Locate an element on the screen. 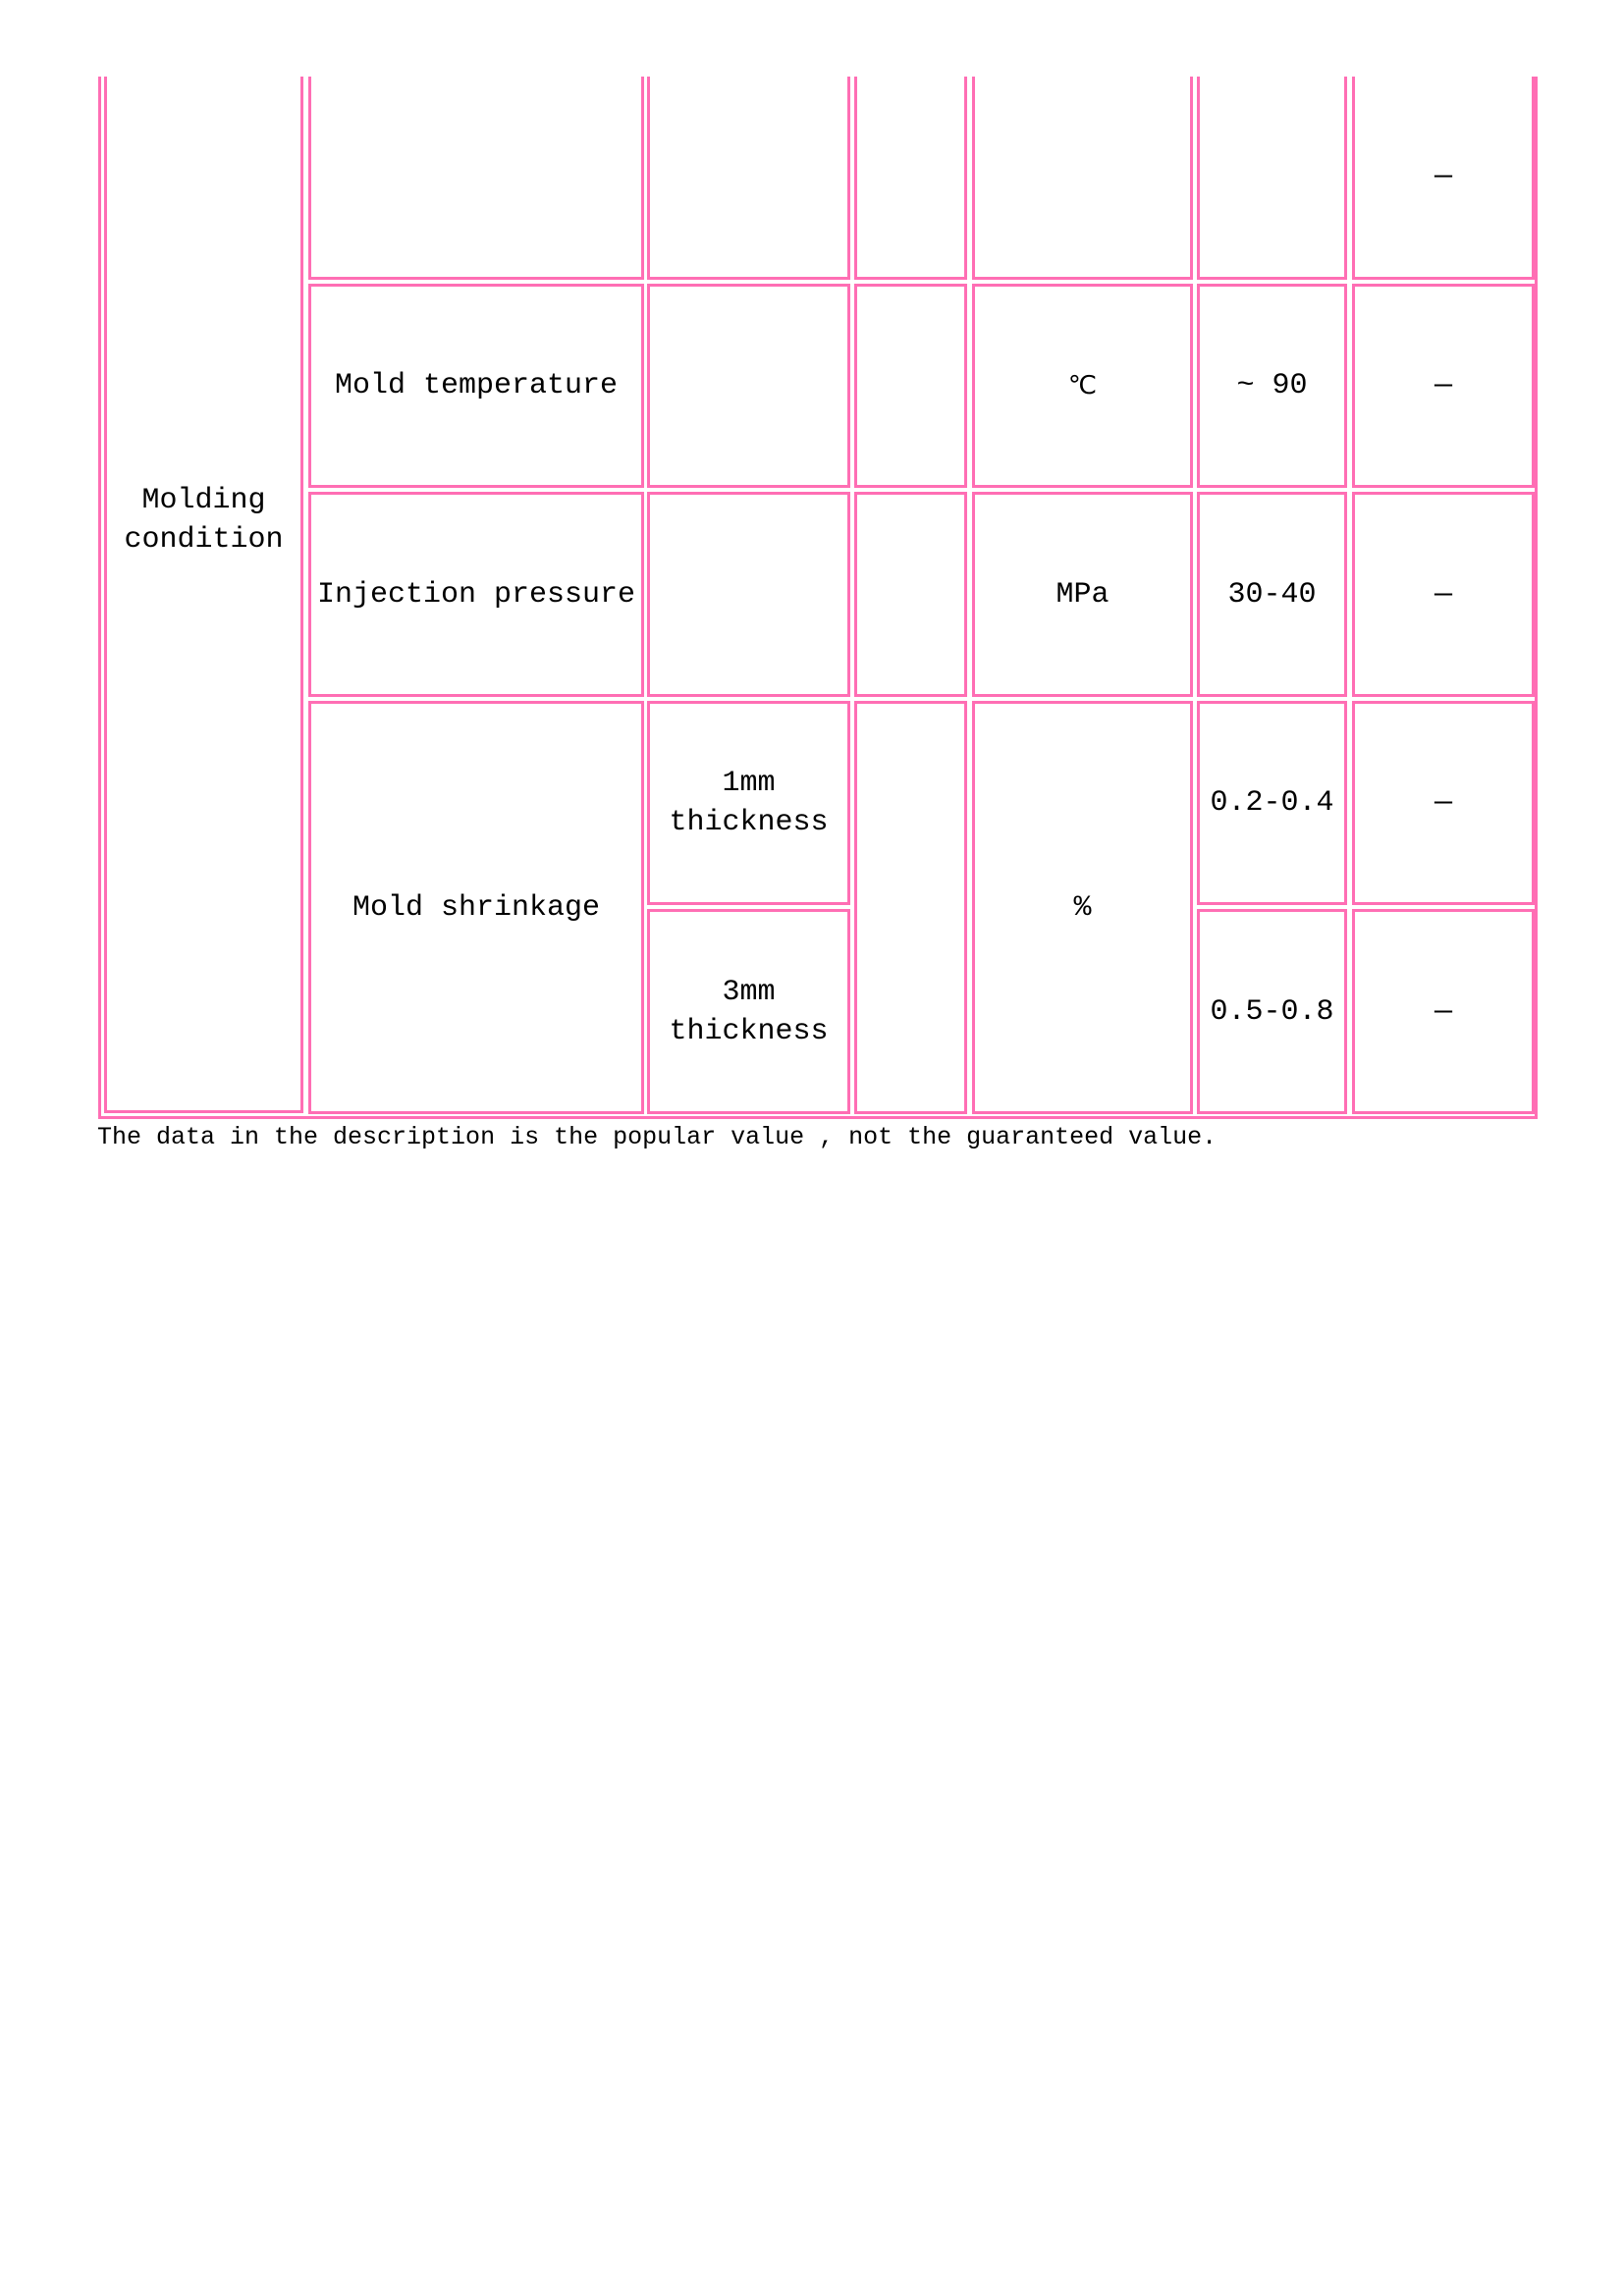  row4-unit: % is located at coordinates (1082, 907).